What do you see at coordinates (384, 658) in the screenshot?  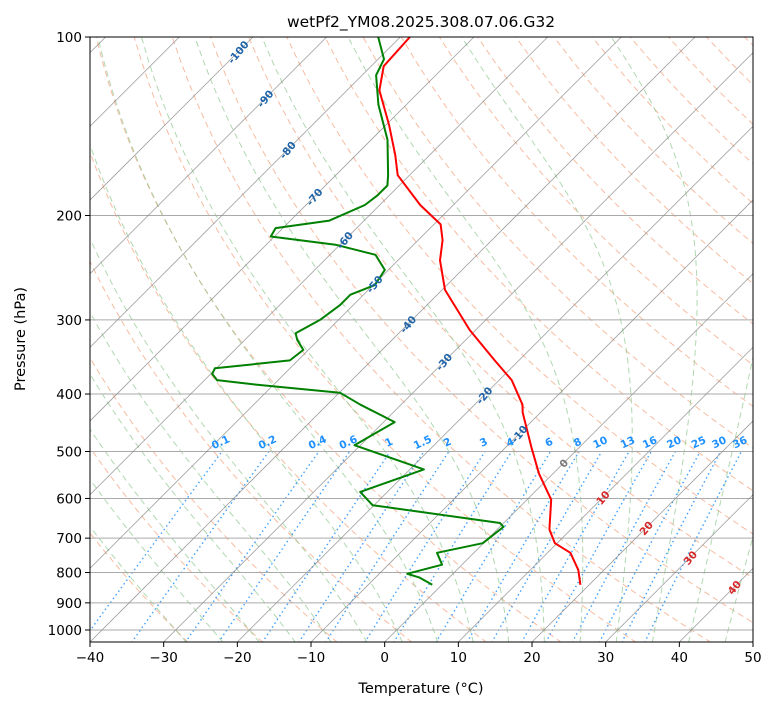 I see `x-tick-label: 0` at bounding box center [384, 658].